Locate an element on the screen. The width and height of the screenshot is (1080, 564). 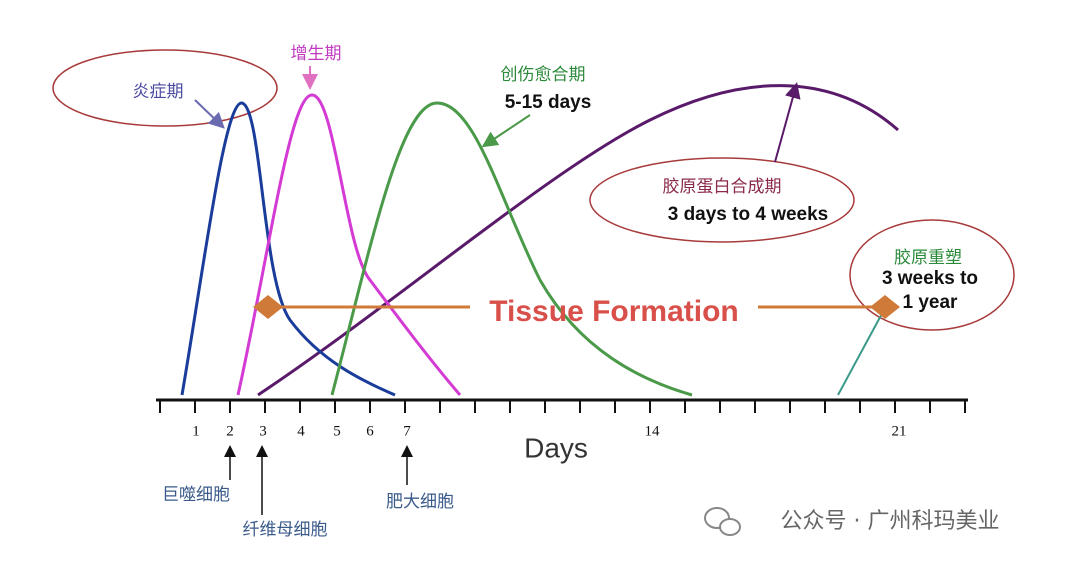
tick-label: 3 is located at coordinates (263, 431).